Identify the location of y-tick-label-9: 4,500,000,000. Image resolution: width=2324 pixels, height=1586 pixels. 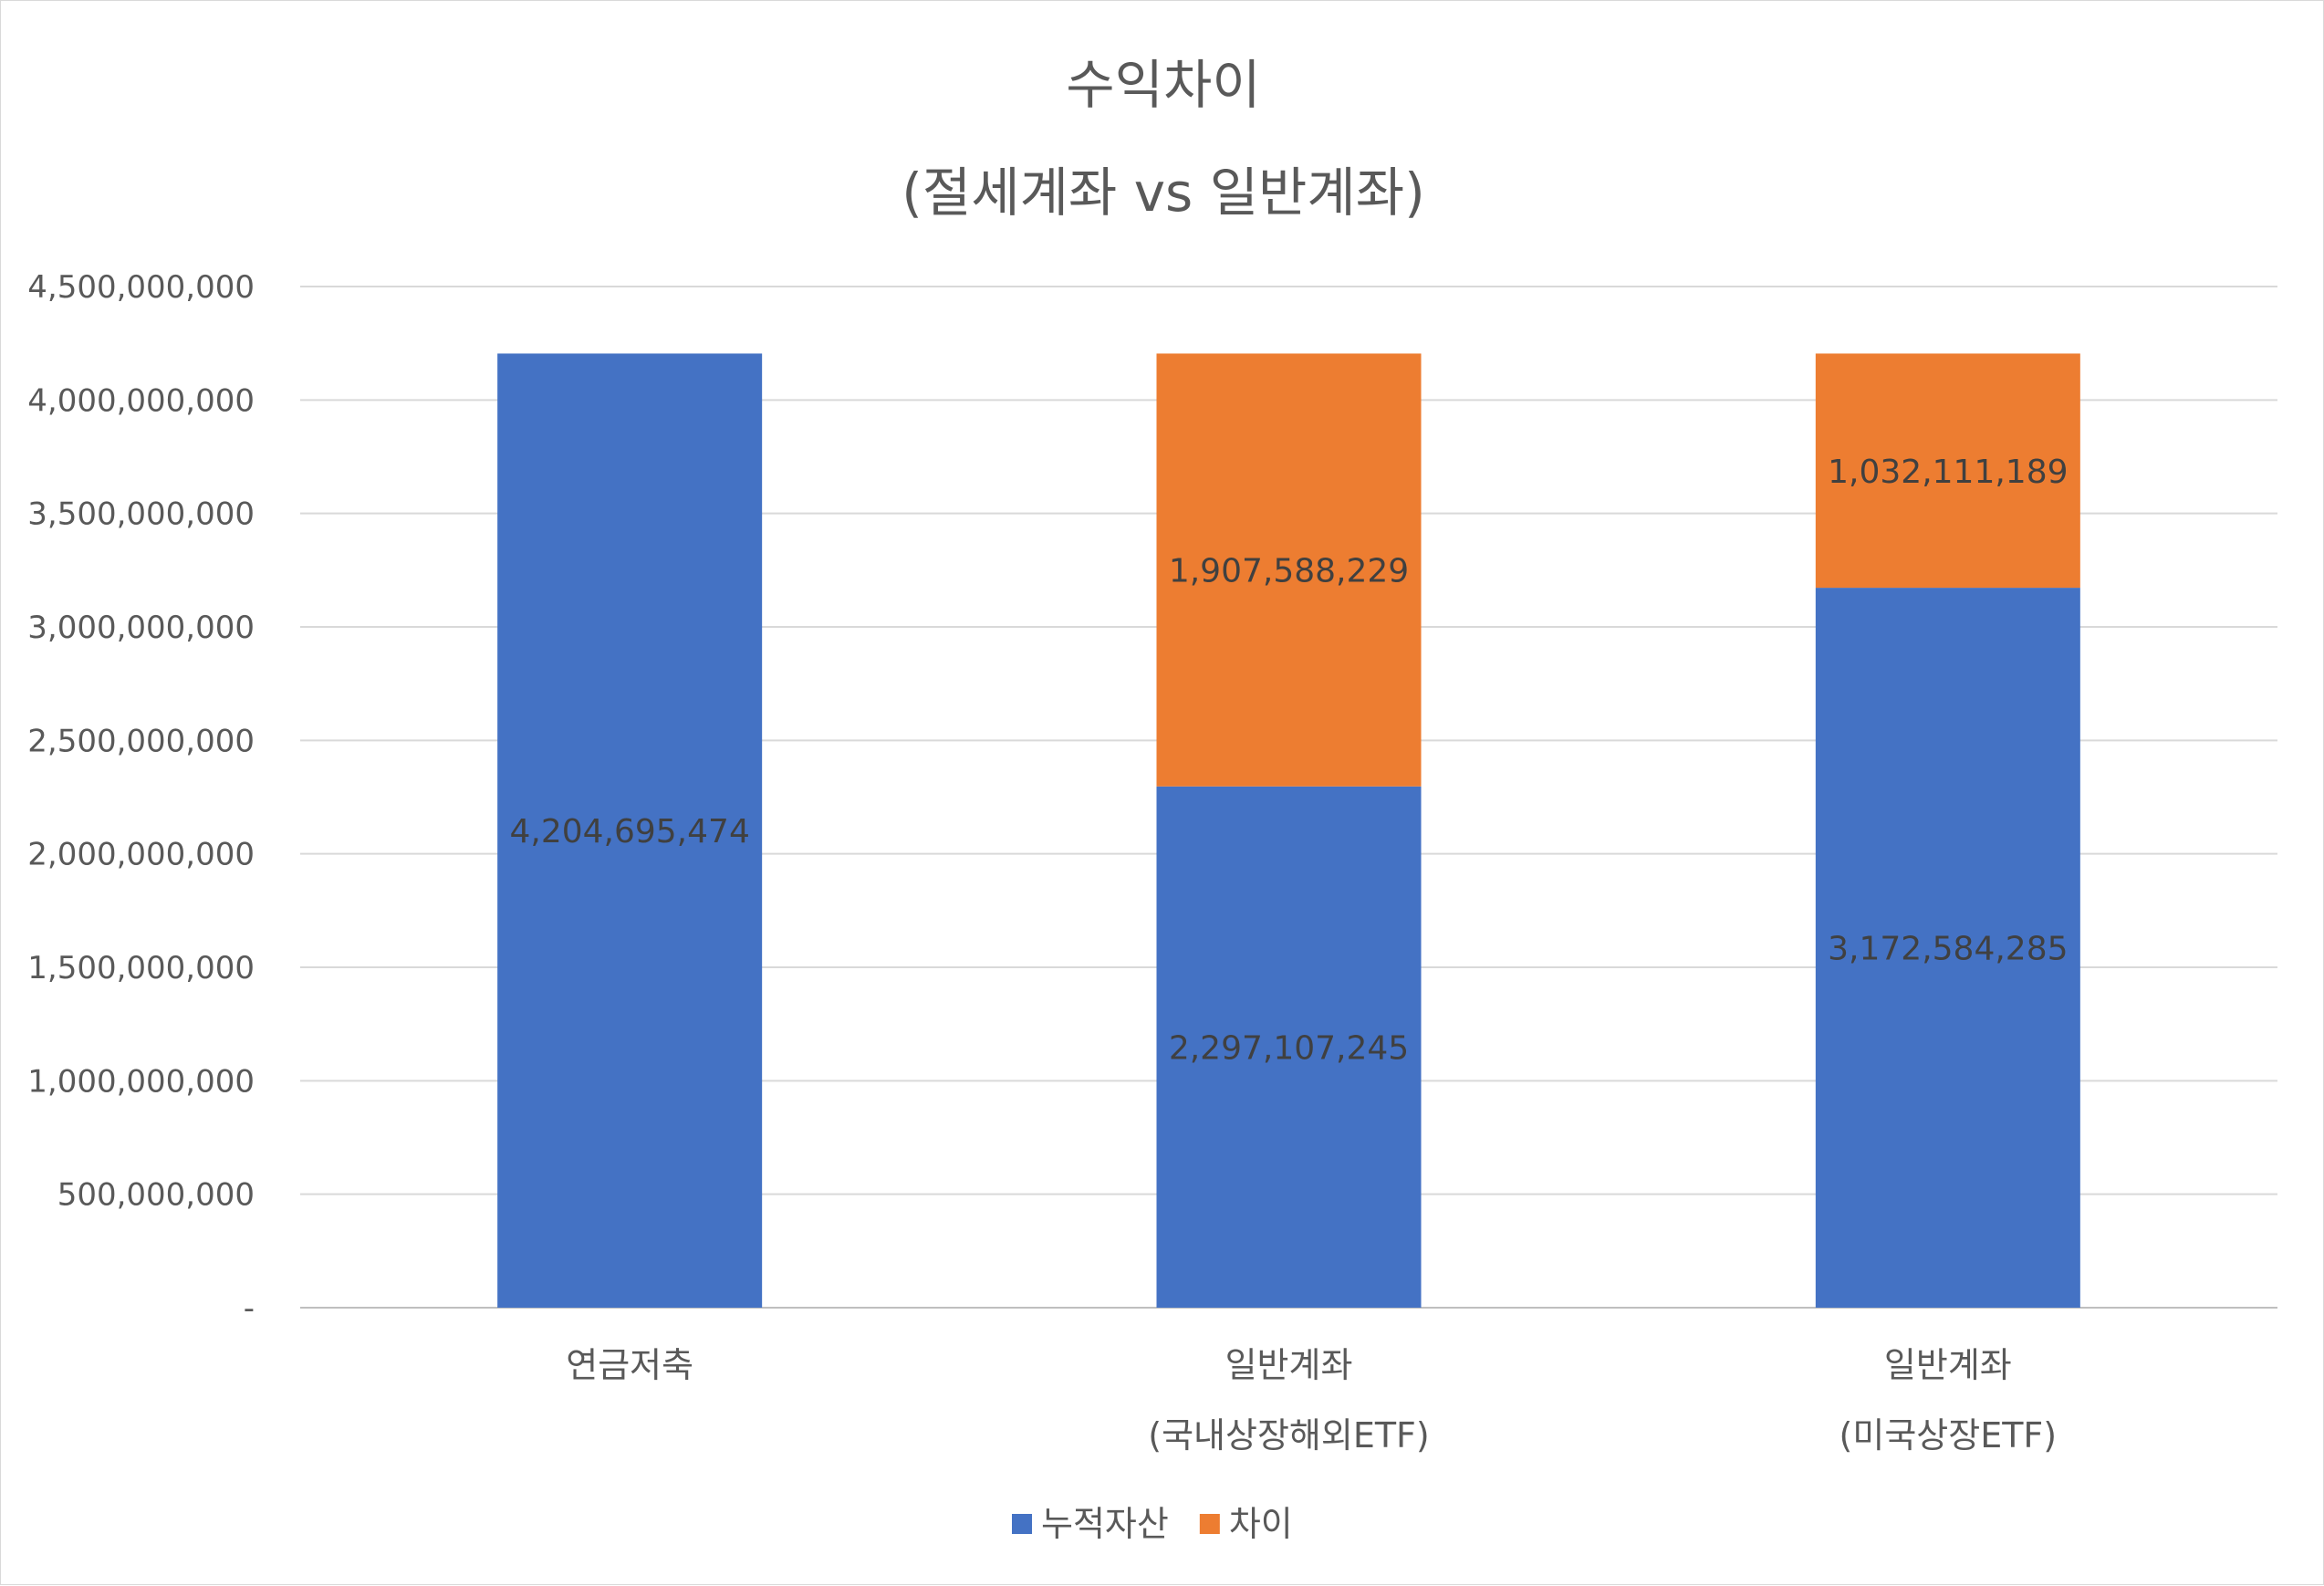
(141, 287).